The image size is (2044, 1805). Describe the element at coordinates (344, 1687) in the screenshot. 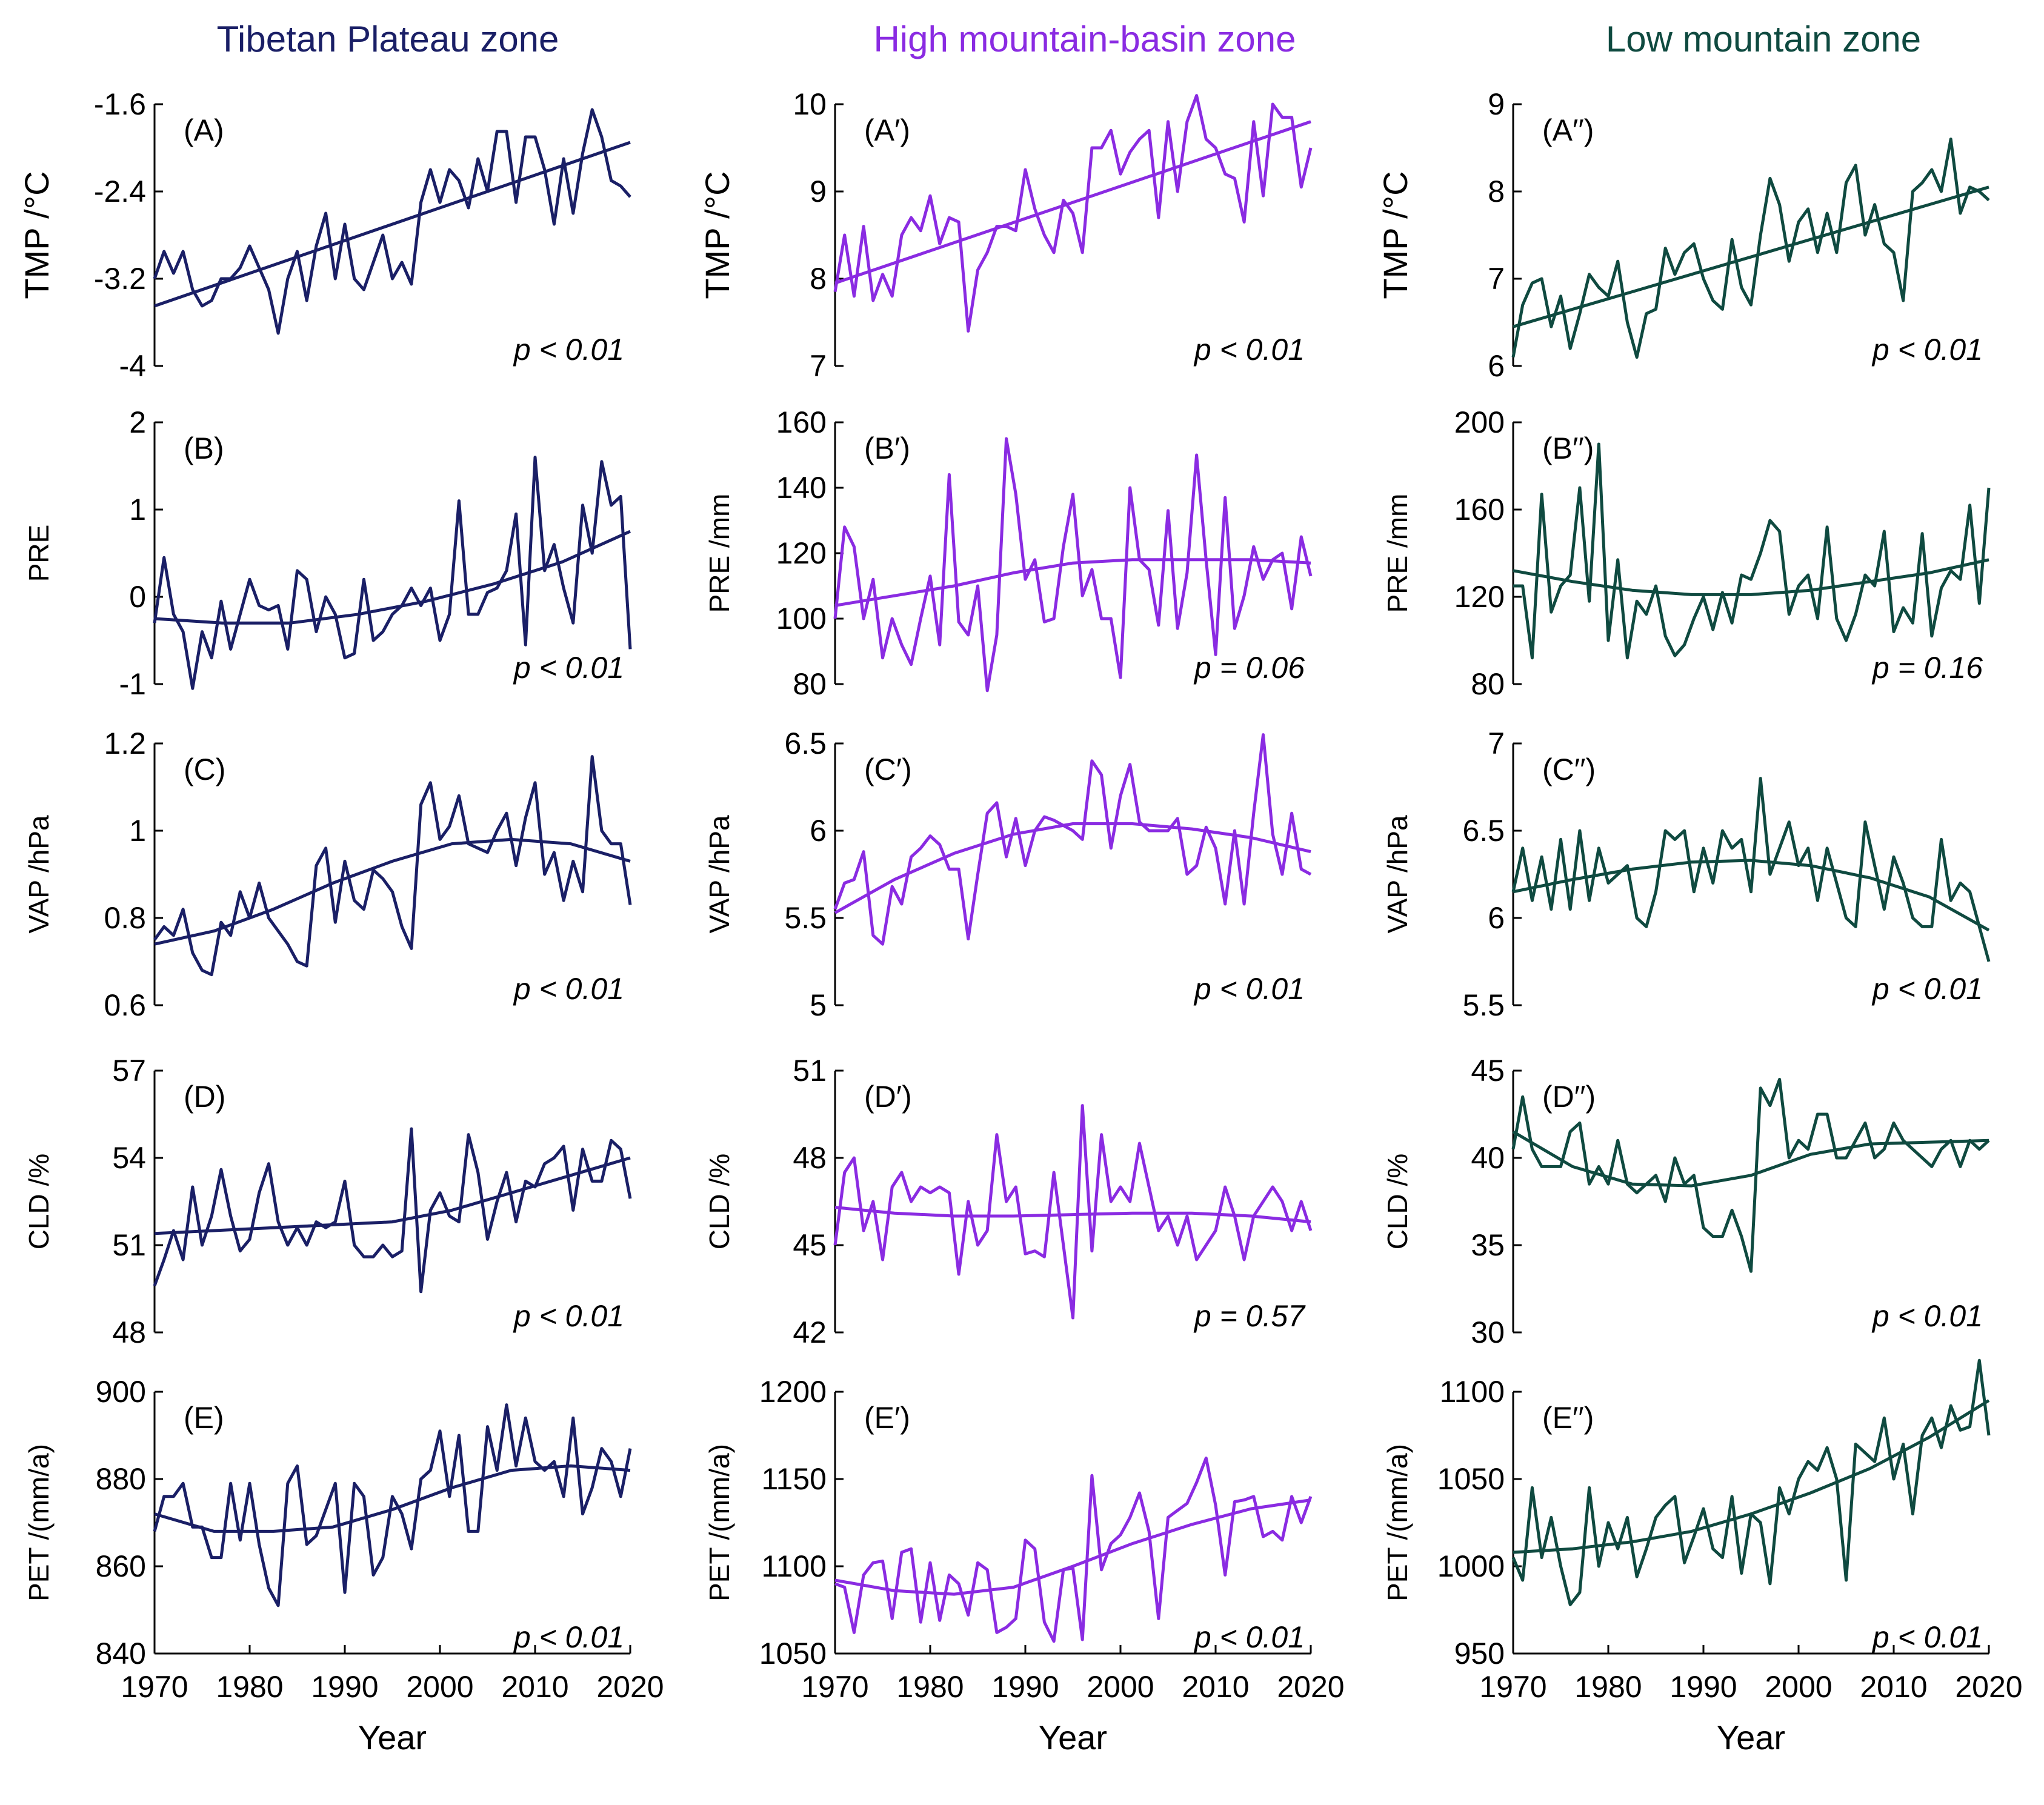

I see `x-tick-label-c0r4: 1990` at that location.